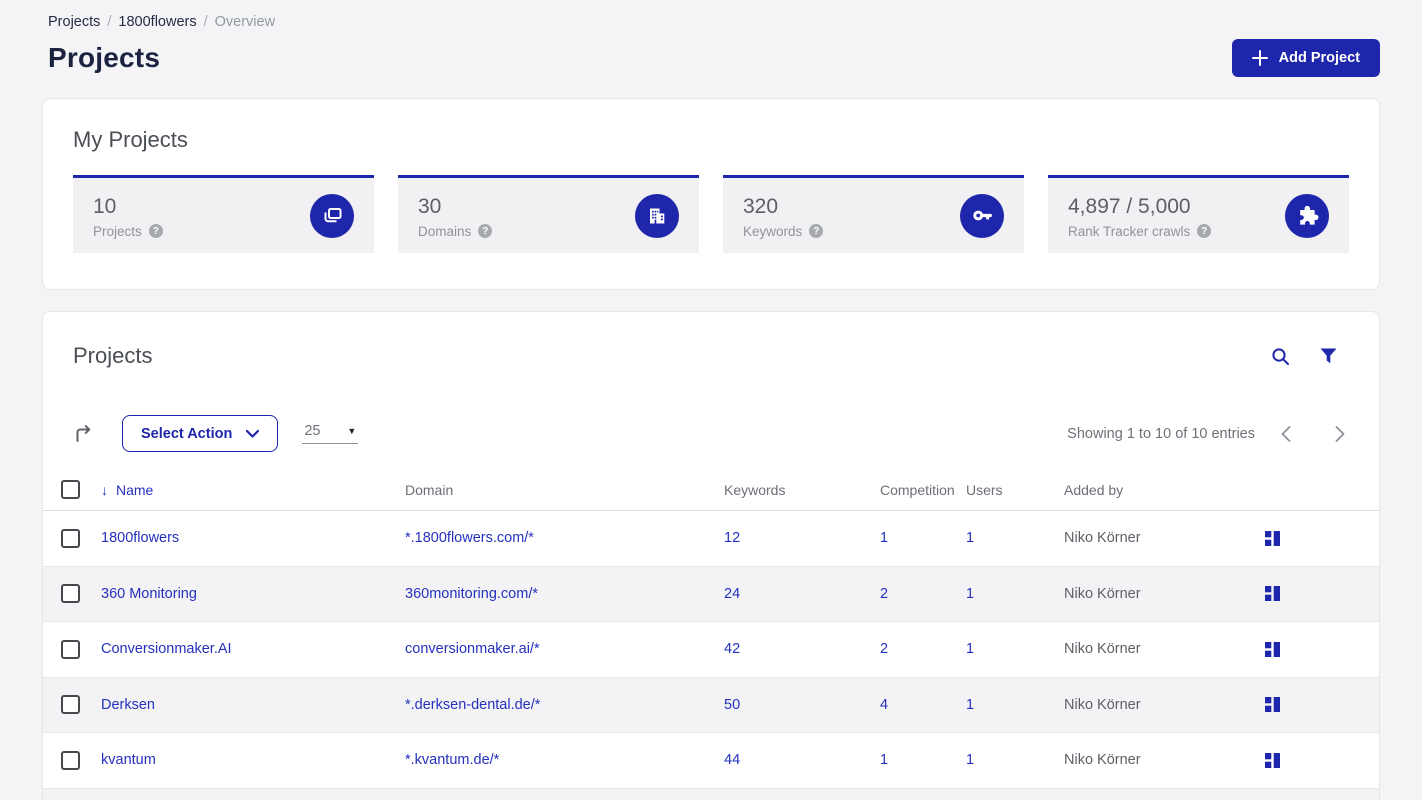 The width and height of the screenshot is (1422, 800). Describe the element at coordinates (711, 794) in the screenshot. I see `table-row` at that location.